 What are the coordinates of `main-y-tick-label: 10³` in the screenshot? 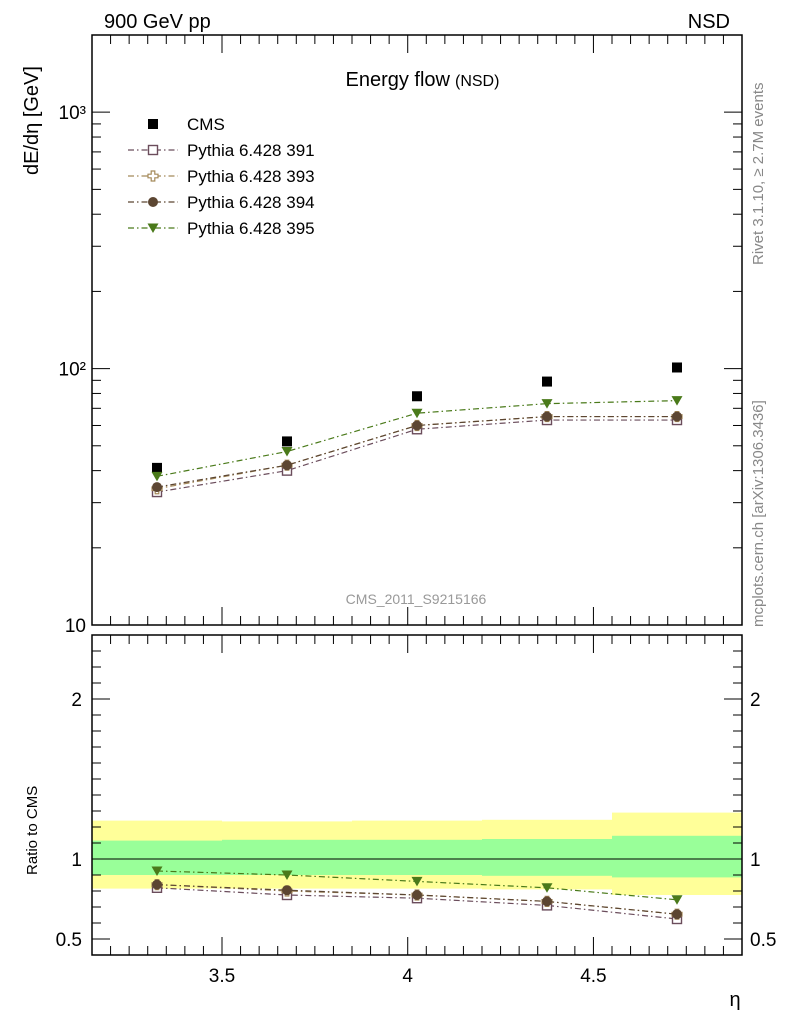 It's located at (72, 113).